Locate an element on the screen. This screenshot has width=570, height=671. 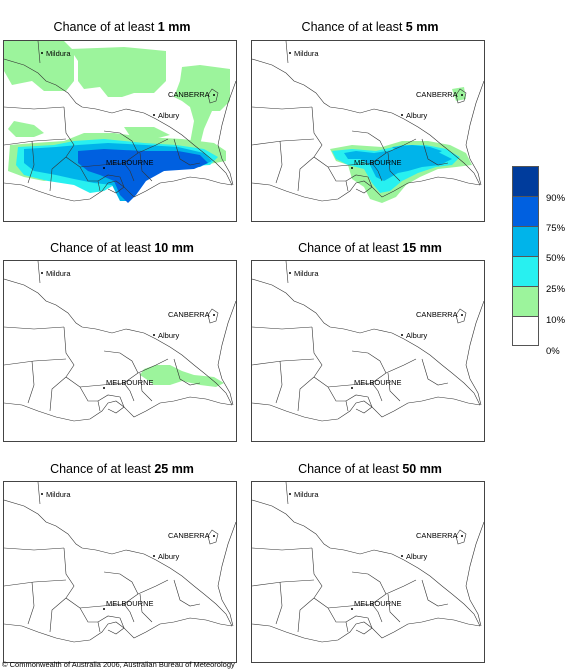
panel-title-50mm: Chance of at least 50 mm is located at coordinates (370, 469).